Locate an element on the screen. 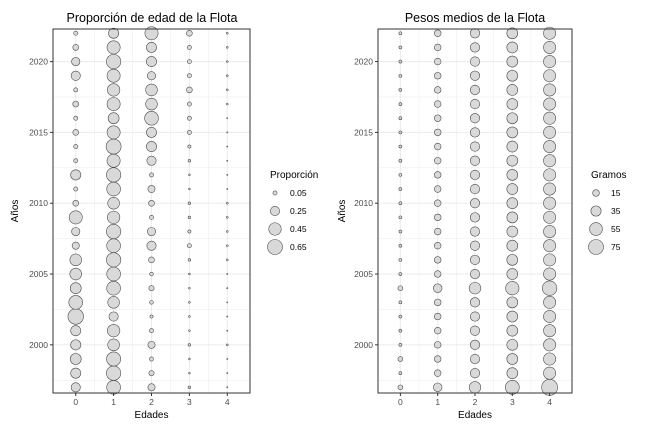 The image size is (648, 432). legend-title: Proporción is located at coordinates (294, 175).